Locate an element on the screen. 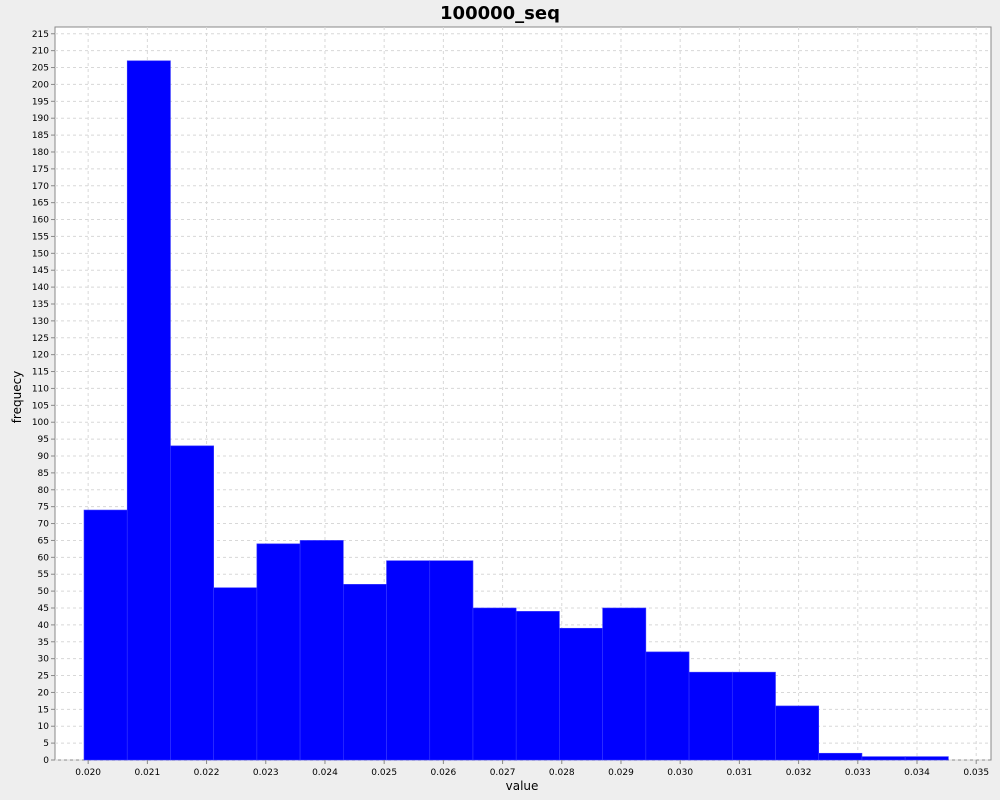 The height and width of the screenshot is (800, 1000). y-tick-label: 140 is located at coordinates (40, 288).